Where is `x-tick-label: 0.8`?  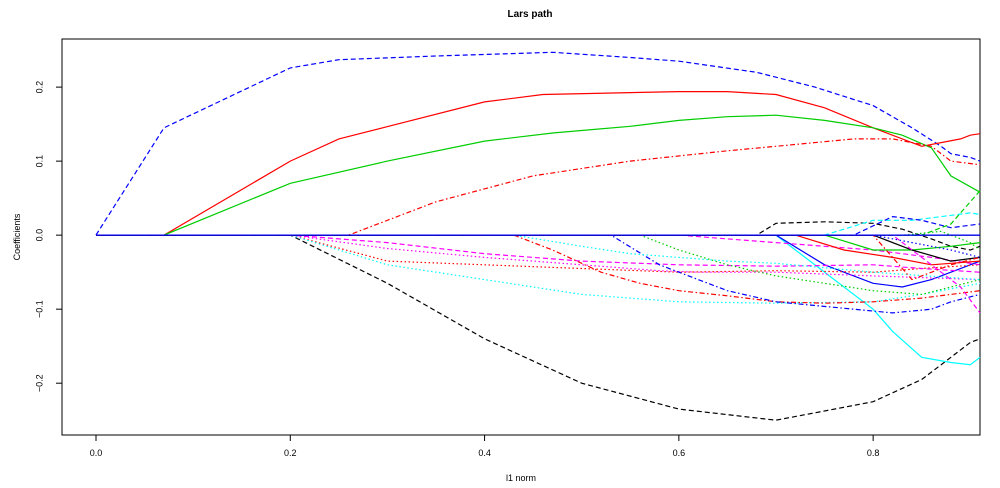
x-tick-label: 0.8 is located at coordinates (873, 453).